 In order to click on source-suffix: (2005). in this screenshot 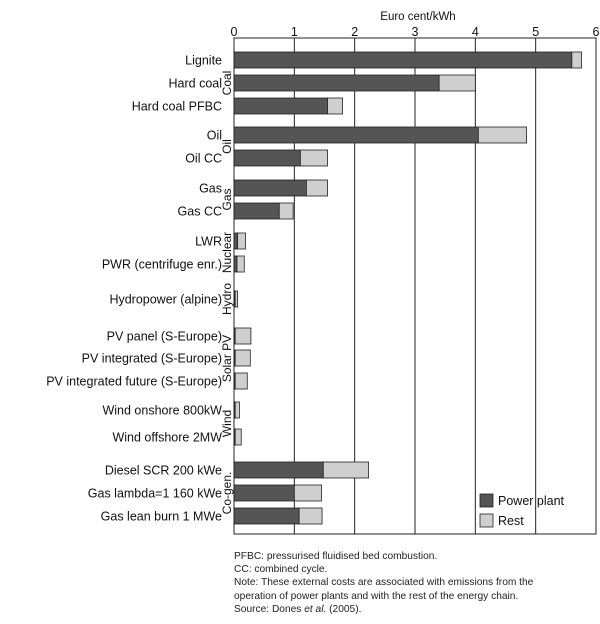, I will do `click(344, 609)`.